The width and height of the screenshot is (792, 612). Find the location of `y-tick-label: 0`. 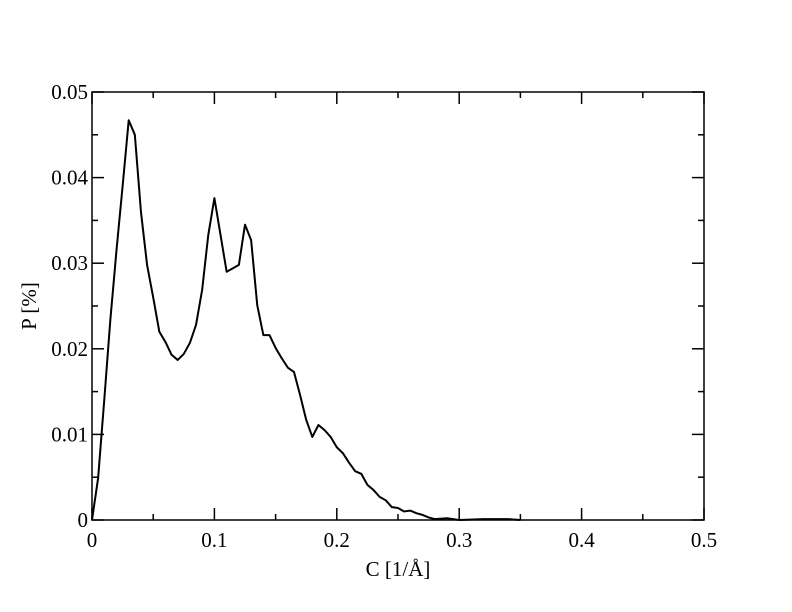

y-tick-label: 0 is located at coordinates (83, 520).